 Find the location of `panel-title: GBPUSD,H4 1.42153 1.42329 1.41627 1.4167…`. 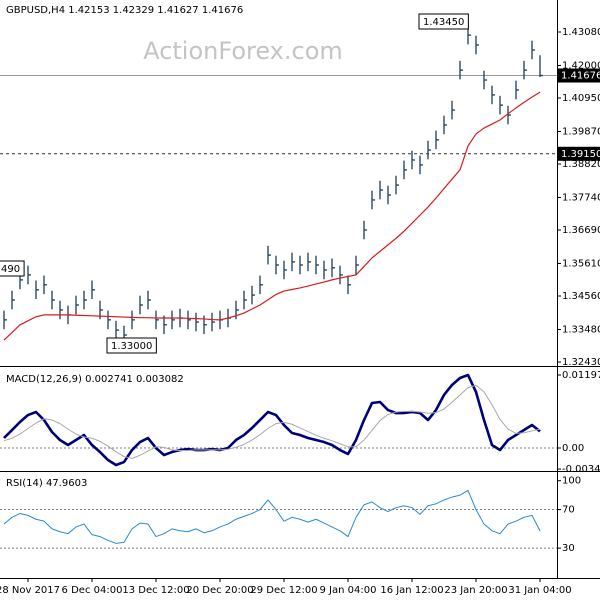

panel-title: GBPUSD,H4 1.42153 1.42329 1.41627 1.4167… is located at coordinates (124, 10).